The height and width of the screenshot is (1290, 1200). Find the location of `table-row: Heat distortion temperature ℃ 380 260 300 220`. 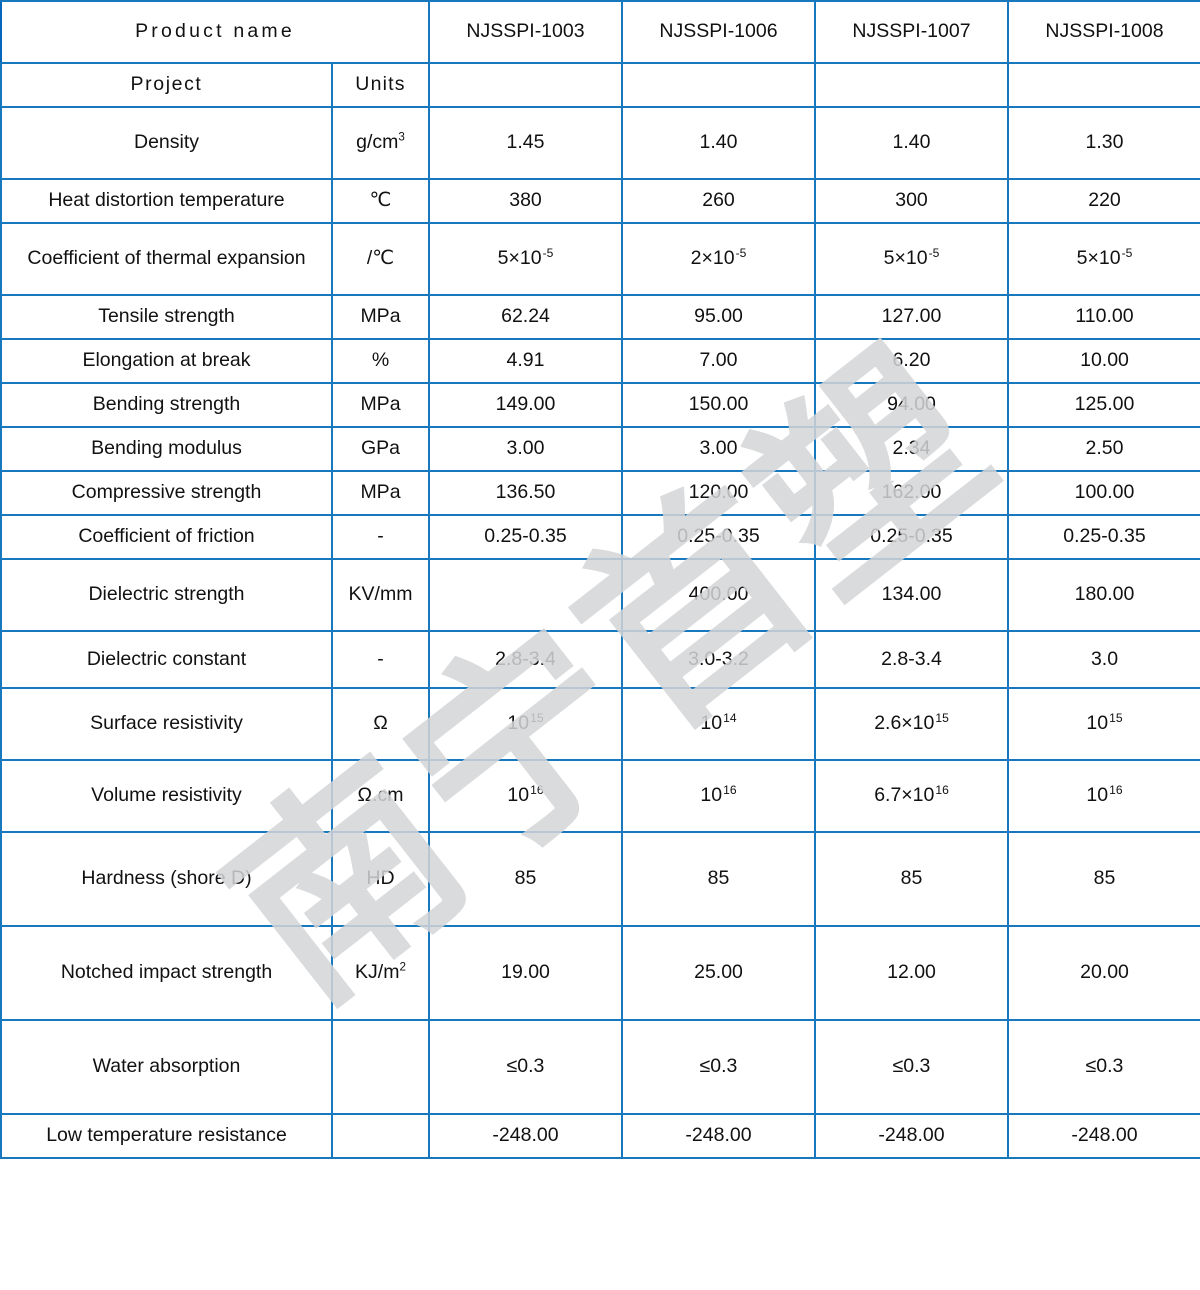

table-row: Heat distortion temperature ℃ 380 260 300 220 is located at coordinates (600, 201).